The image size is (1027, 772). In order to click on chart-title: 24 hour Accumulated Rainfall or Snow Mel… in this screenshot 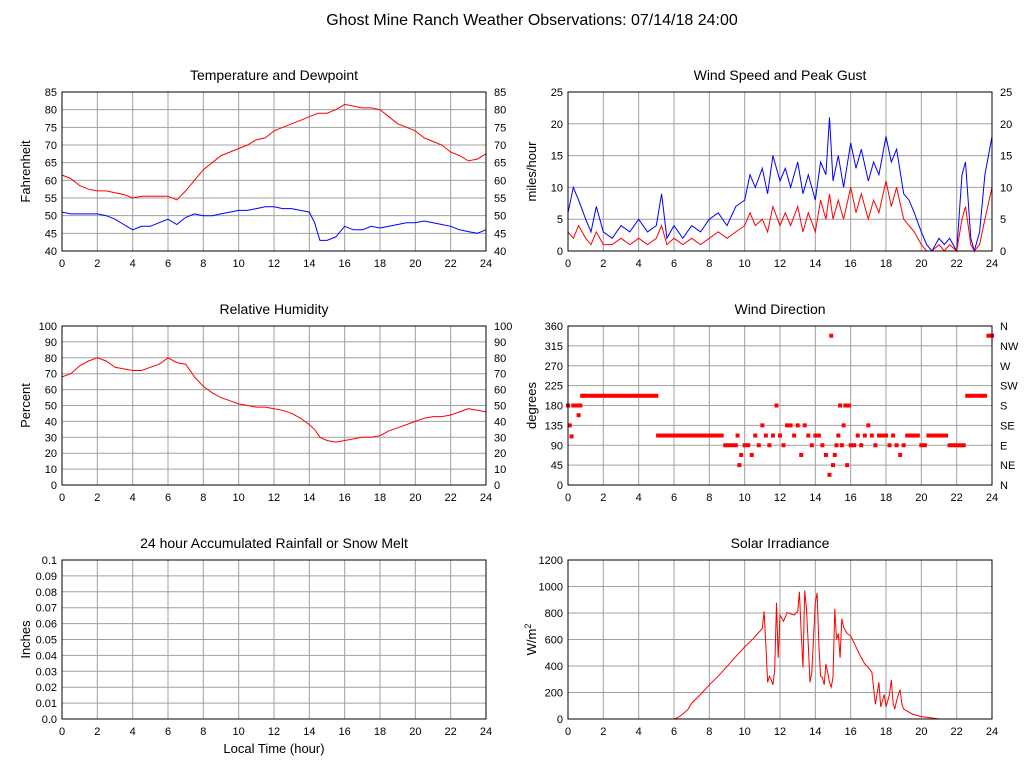, I will do `click(274, 543)`.